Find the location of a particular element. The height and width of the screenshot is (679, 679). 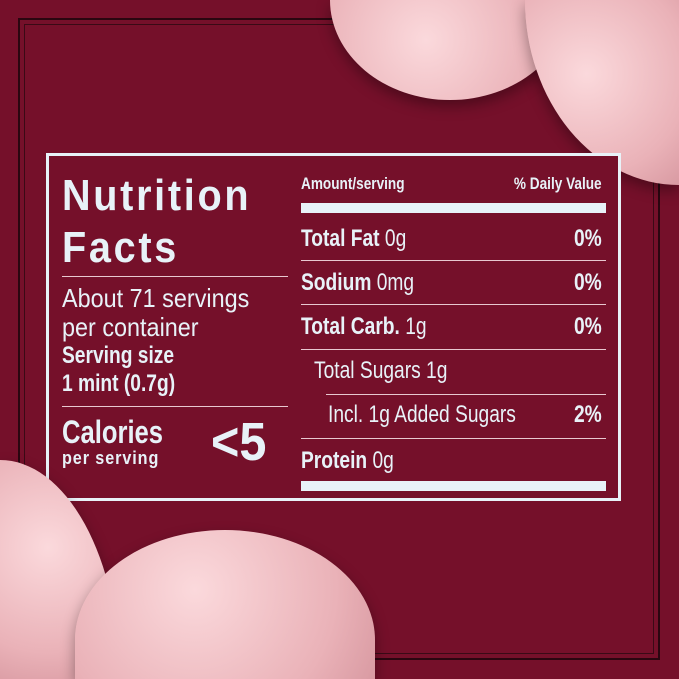

dv-total-fat: 0% is located at coordinates (588, 238).